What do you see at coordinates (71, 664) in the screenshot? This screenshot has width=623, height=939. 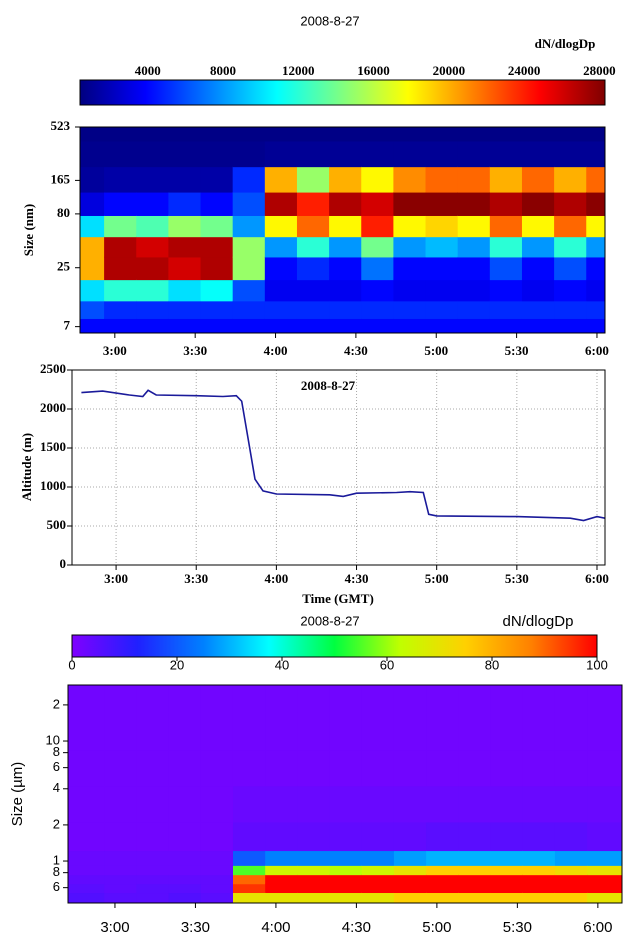 I see `colorbar-tick-label: 0` at bounding box center [71, 664].